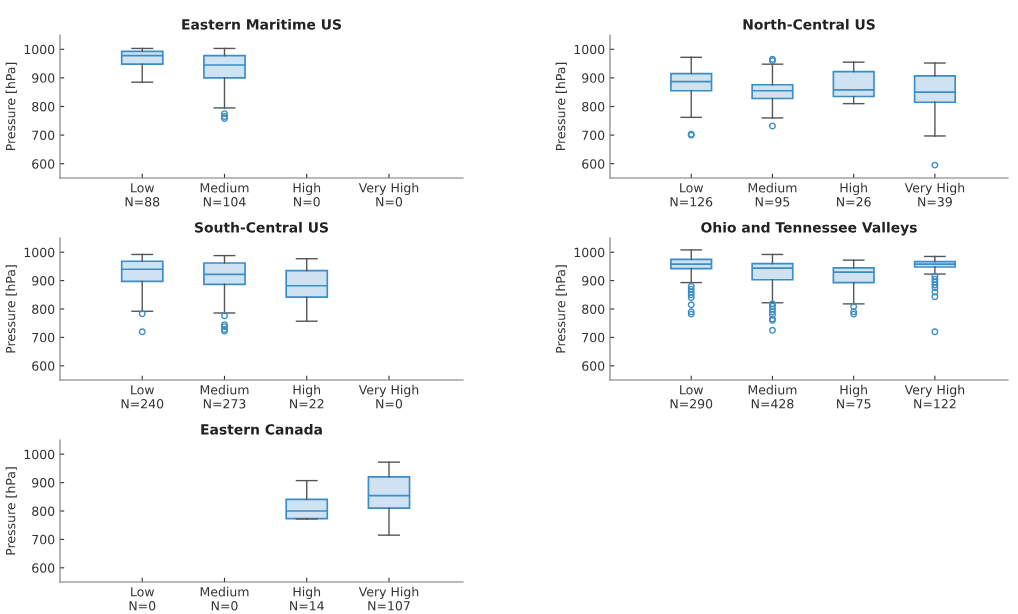 The height and width of the screenshot is (614, 1018). I want to click on x-tick-label: Low N=0, so click(142, 599).